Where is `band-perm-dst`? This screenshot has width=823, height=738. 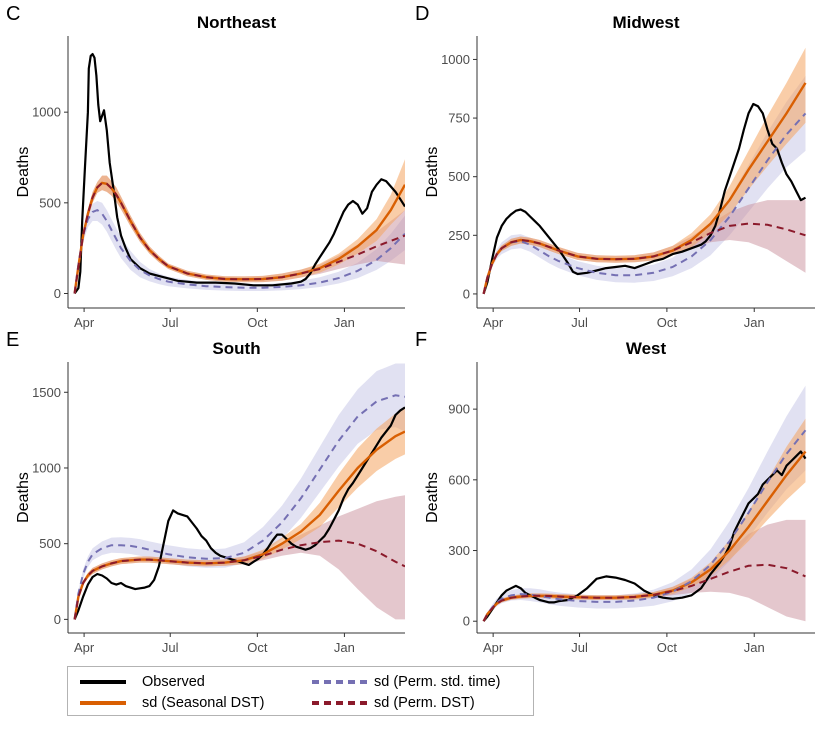
band-perm-dst is located at coordinates (644, 247).